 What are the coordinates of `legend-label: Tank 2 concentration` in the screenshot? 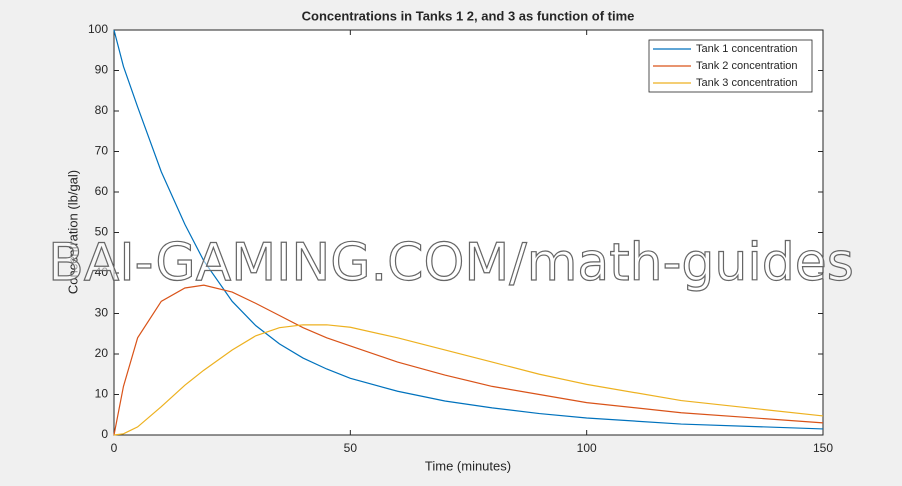 It's located at (747, 66).